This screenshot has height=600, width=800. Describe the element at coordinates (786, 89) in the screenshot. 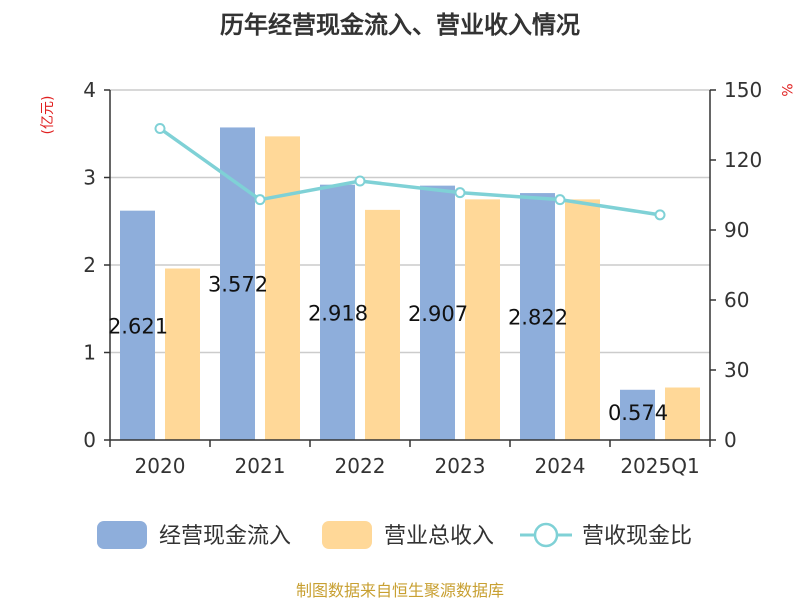

I see `right-axis-unit: %` at that location.